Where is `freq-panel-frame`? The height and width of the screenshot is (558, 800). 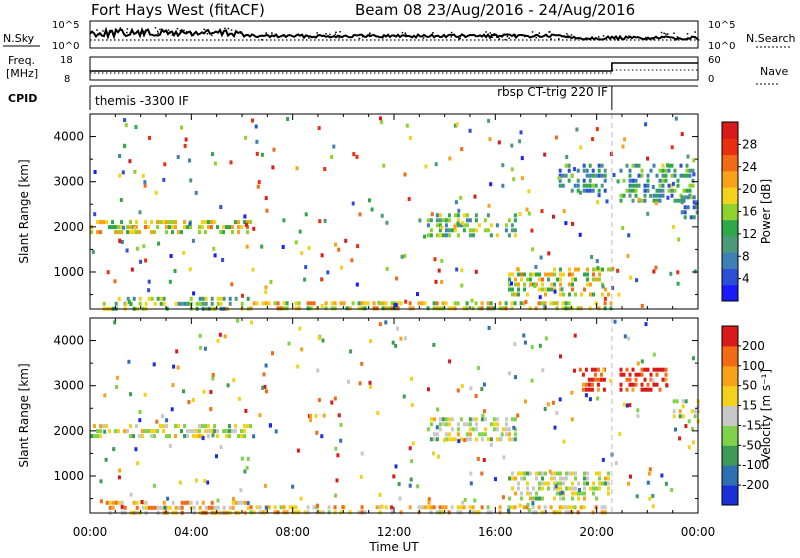 freq-panel-frame is located at coordinates (394, 68).